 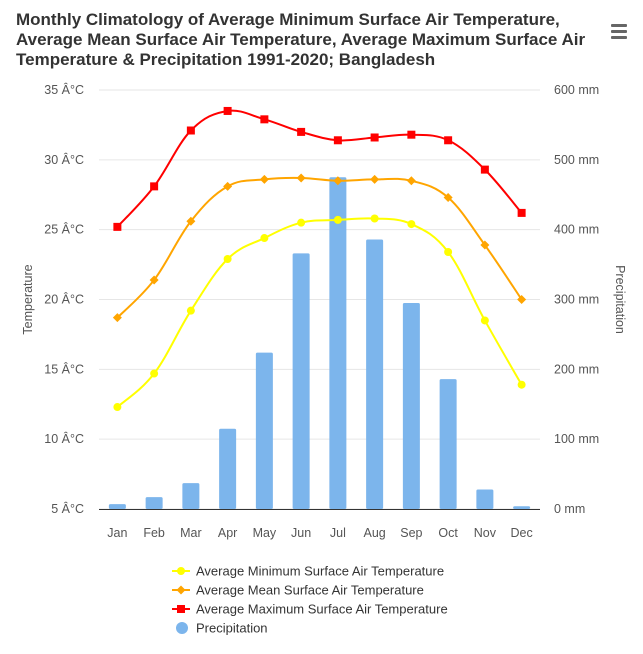 I want to click on x-tick-label: Jun, so click(x=301, y=533).